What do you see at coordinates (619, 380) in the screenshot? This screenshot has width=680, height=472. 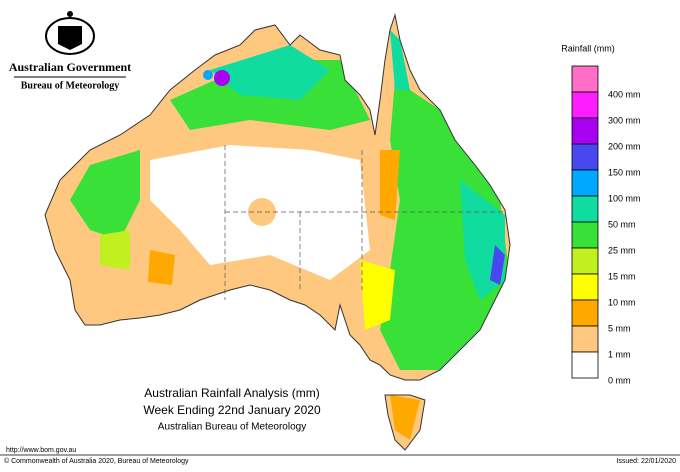 I see `legend-label: 0 mm` at bounding box center [619, 380].